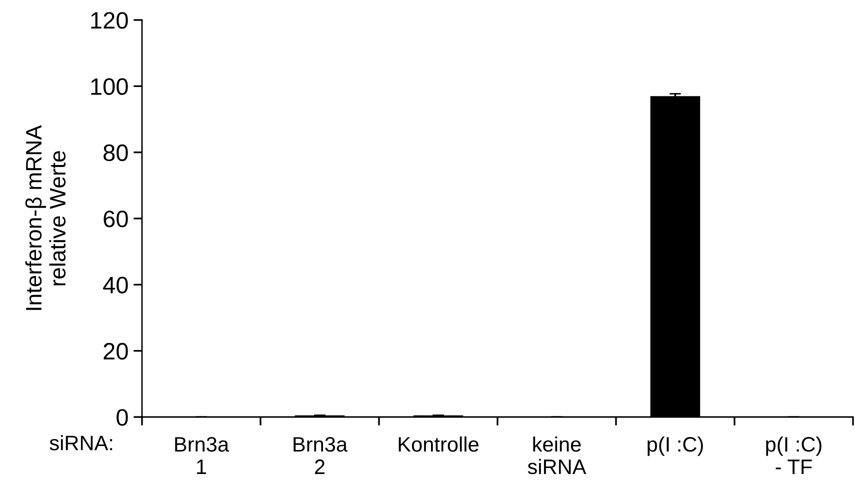 This screenshot has height=494, width=855. What do you see at coordinates (794, 455) in the screenshot?
I see `x-tick-label: p(I :C) - TF` at bounding box center [794, 455].